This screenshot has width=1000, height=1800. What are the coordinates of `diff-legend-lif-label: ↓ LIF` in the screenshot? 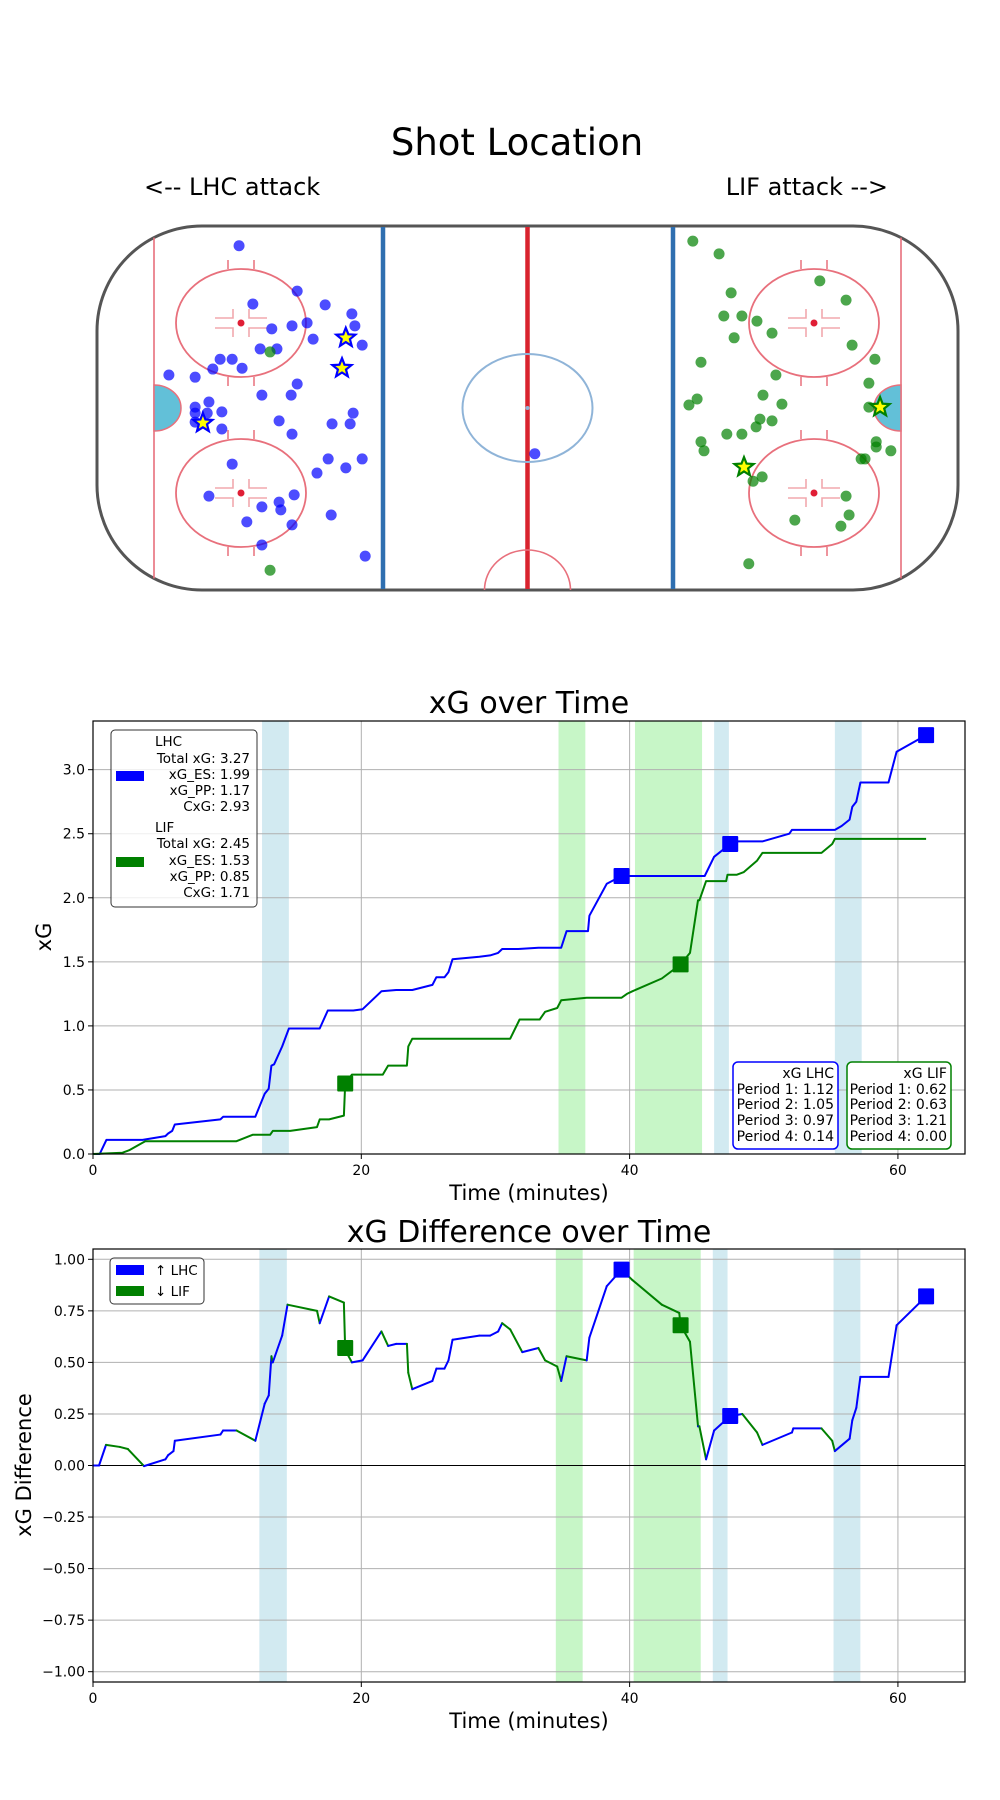 It's located at (172, 1292).